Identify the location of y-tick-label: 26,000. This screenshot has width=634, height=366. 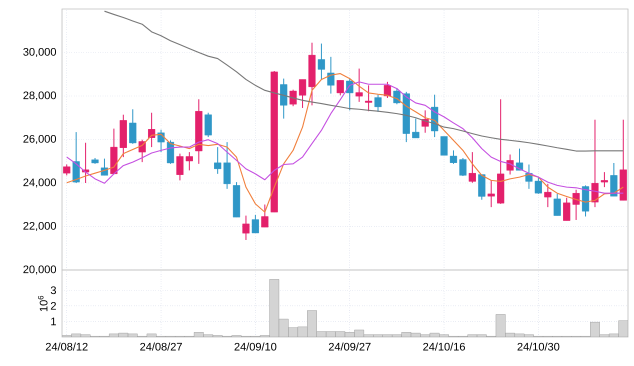
(39, 139).